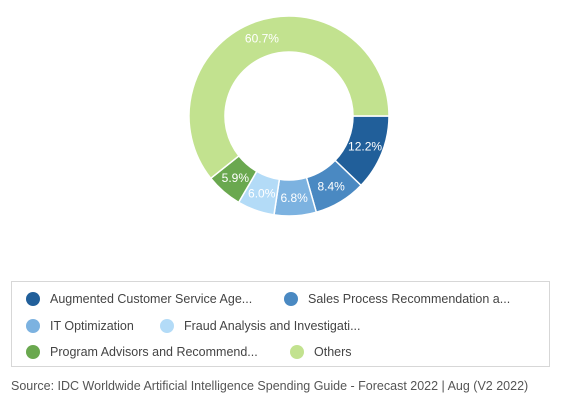  Describe the element at coordinates (333, 352) in the screenshot. I see `legend-label: Others` at that location.